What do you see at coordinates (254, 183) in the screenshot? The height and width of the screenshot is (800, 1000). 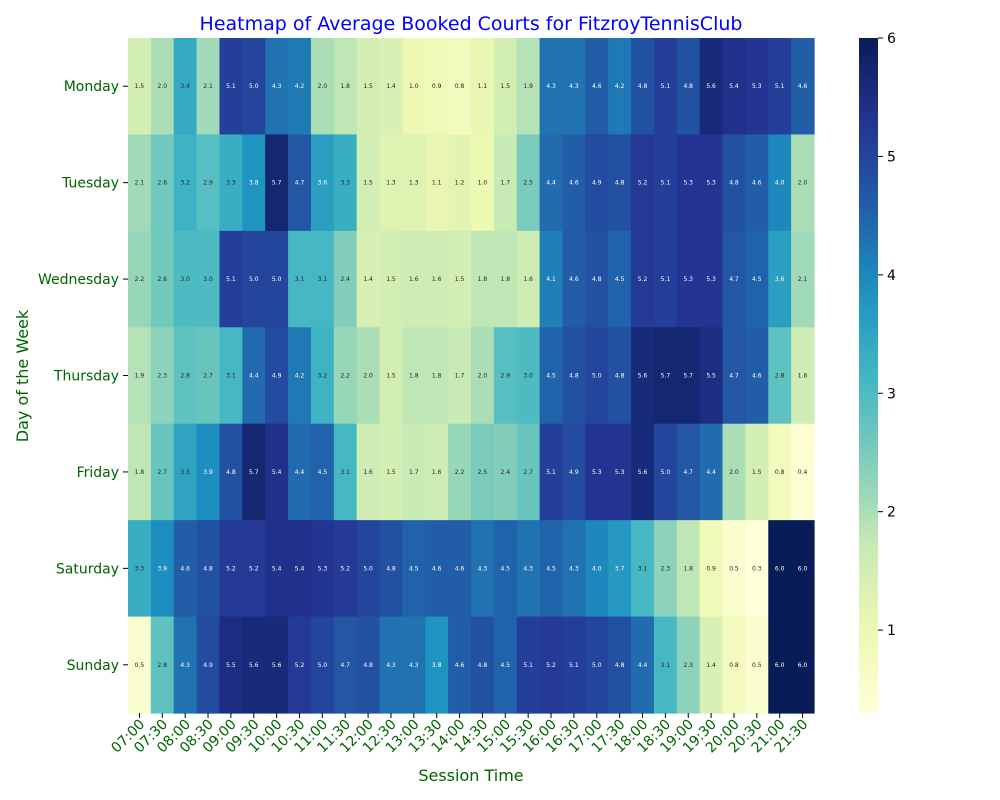 I see `cell-value-label: 3.8` at bounding box center [254, 183].